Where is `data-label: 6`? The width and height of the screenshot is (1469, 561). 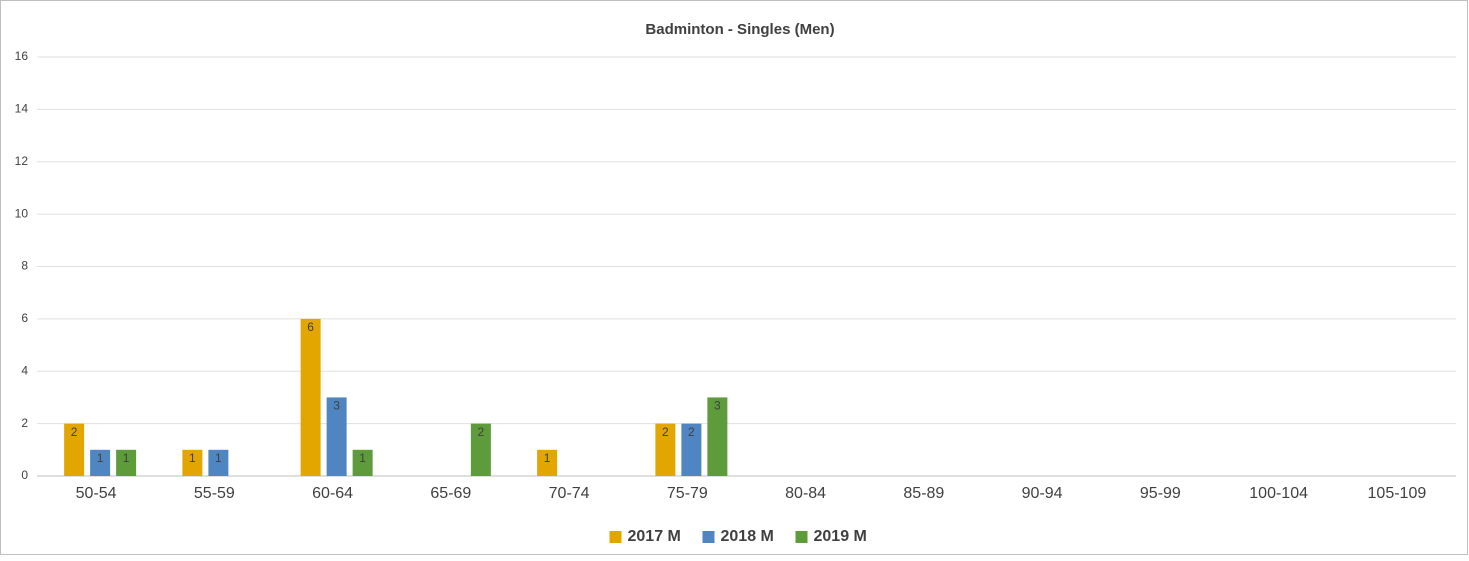
data-label: 6 is located at coordinates (310, 327).